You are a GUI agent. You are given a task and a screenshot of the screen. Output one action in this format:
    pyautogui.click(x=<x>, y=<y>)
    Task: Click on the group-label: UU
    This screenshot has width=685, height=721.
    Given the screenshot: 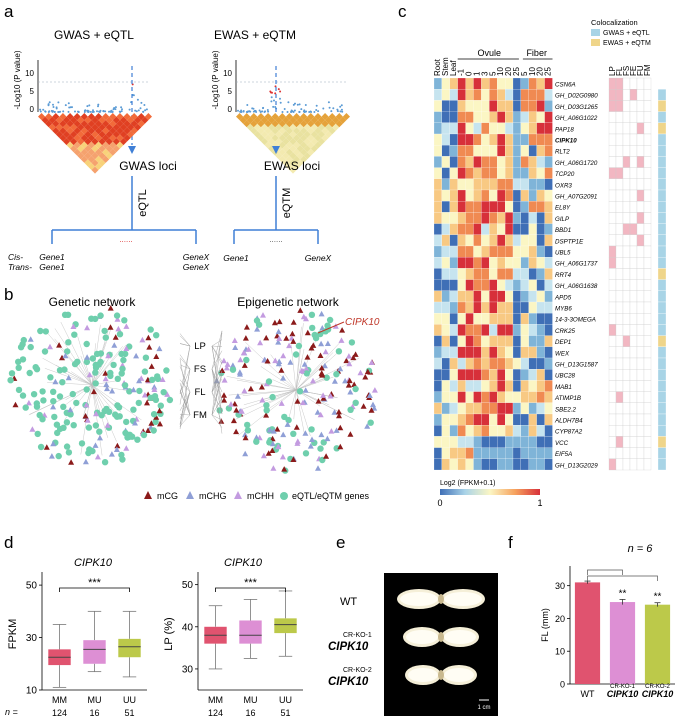 What is the action you would take?
    pyautogui.click(x=129, y=700)
    